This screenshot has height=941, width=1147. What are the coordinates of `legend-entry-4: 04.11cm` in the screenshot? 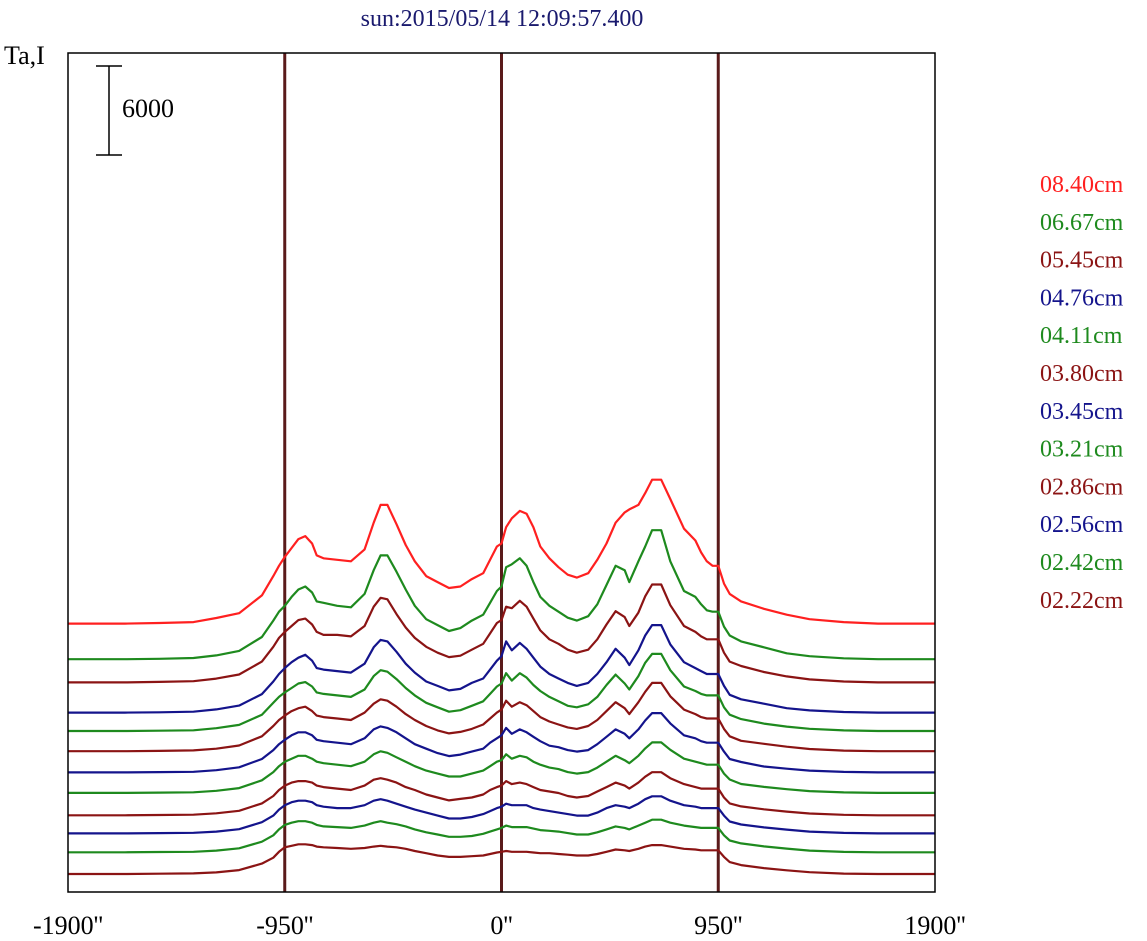 It's located at (1081, 336).